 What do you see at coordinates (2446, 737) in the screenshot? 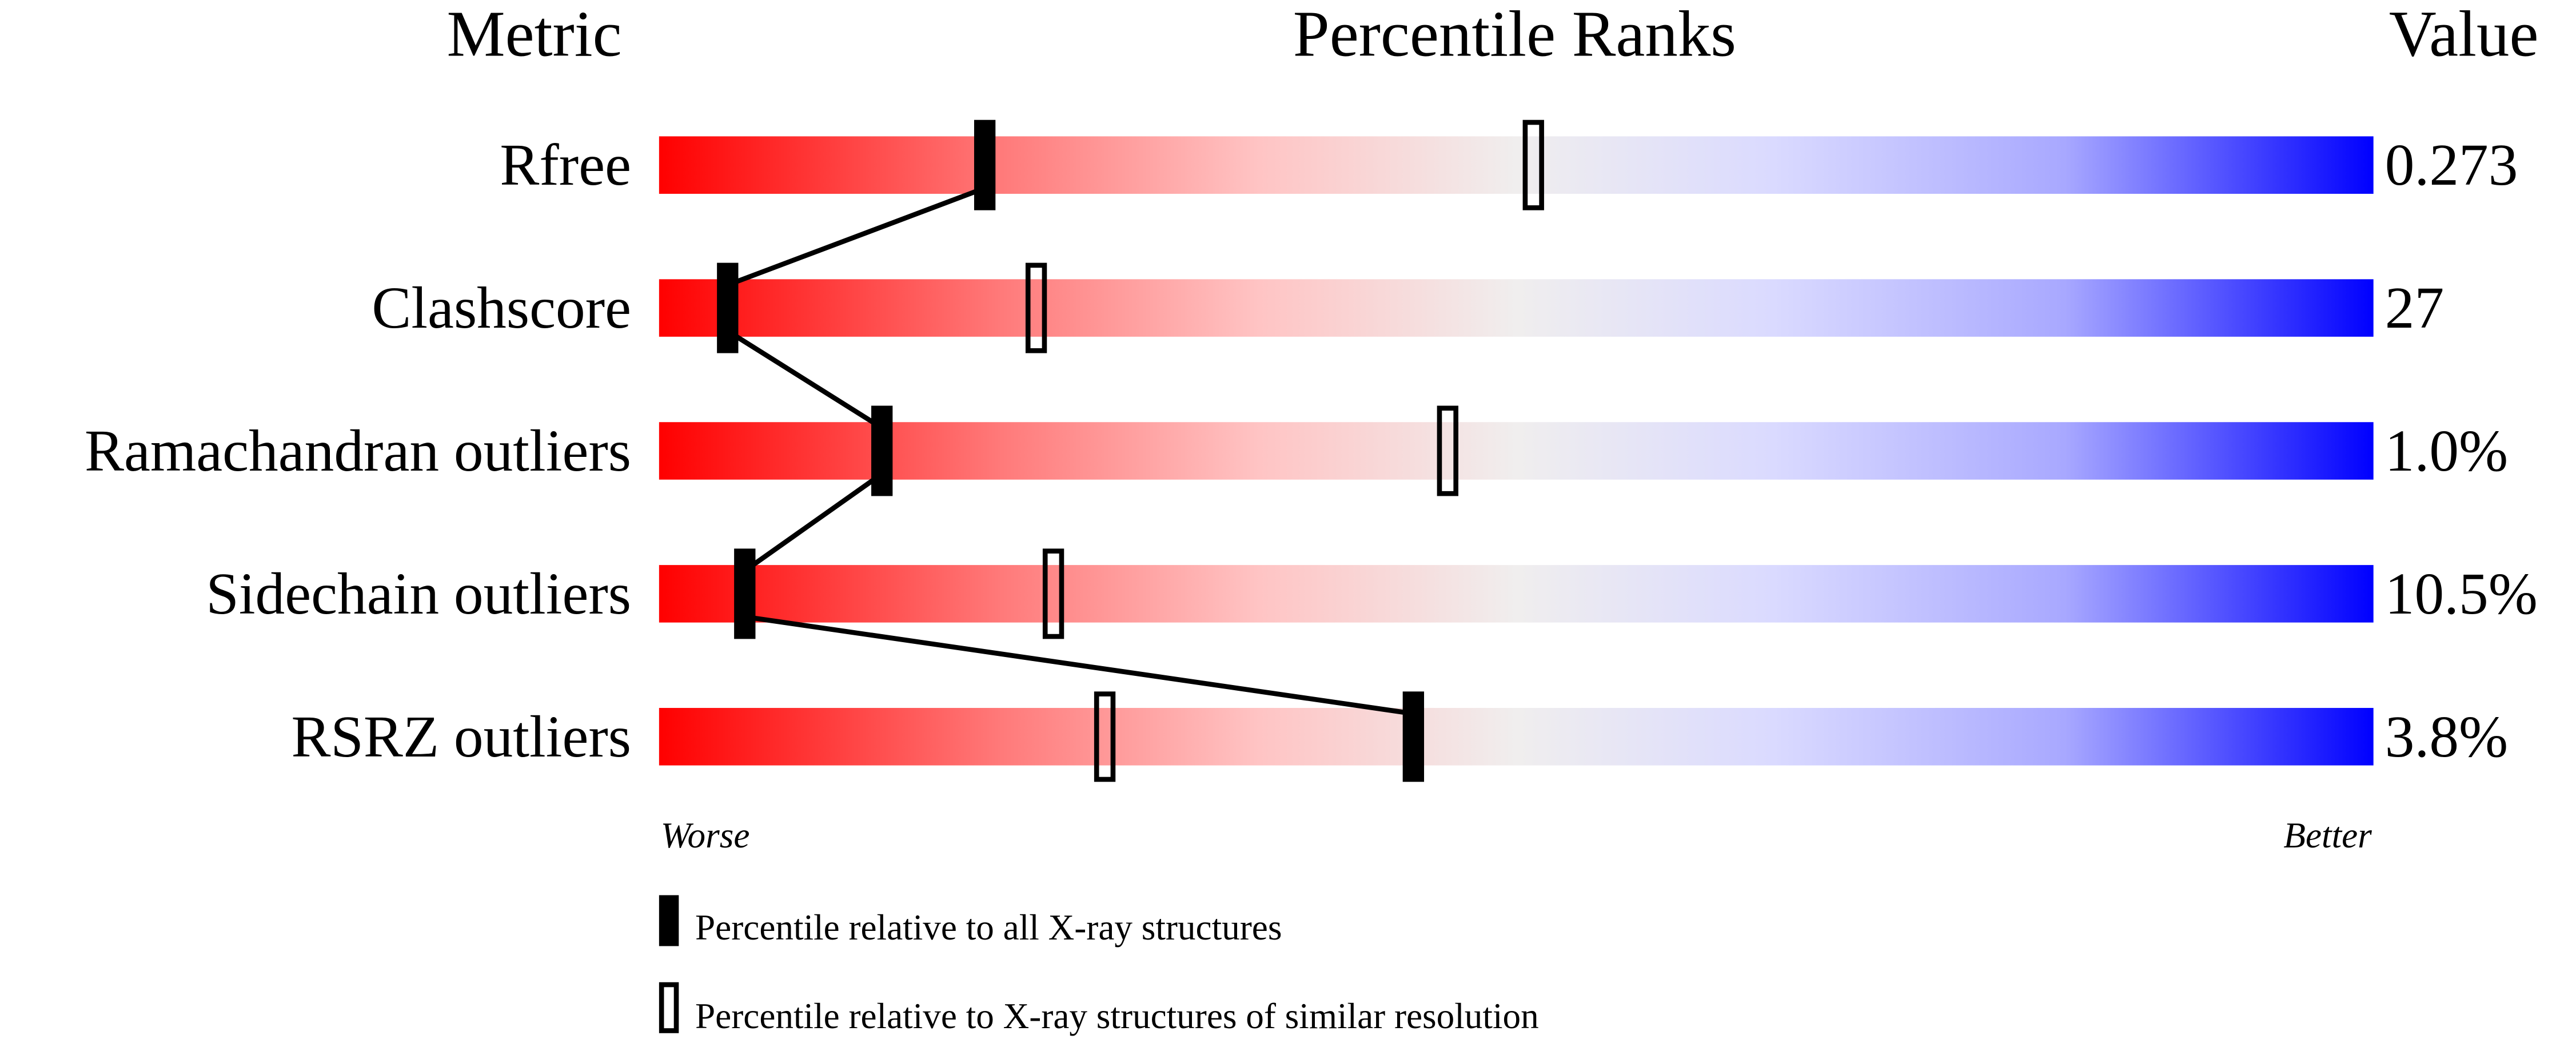
I see `metric-value: 3.8%` at bounding box center [2446, 737].